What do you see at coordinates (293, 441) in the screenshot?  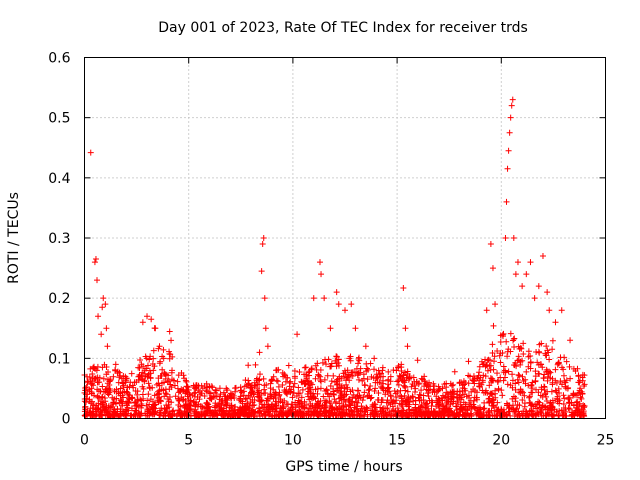 I see `x-tick-label: 10` at bounding box center [293, 441].